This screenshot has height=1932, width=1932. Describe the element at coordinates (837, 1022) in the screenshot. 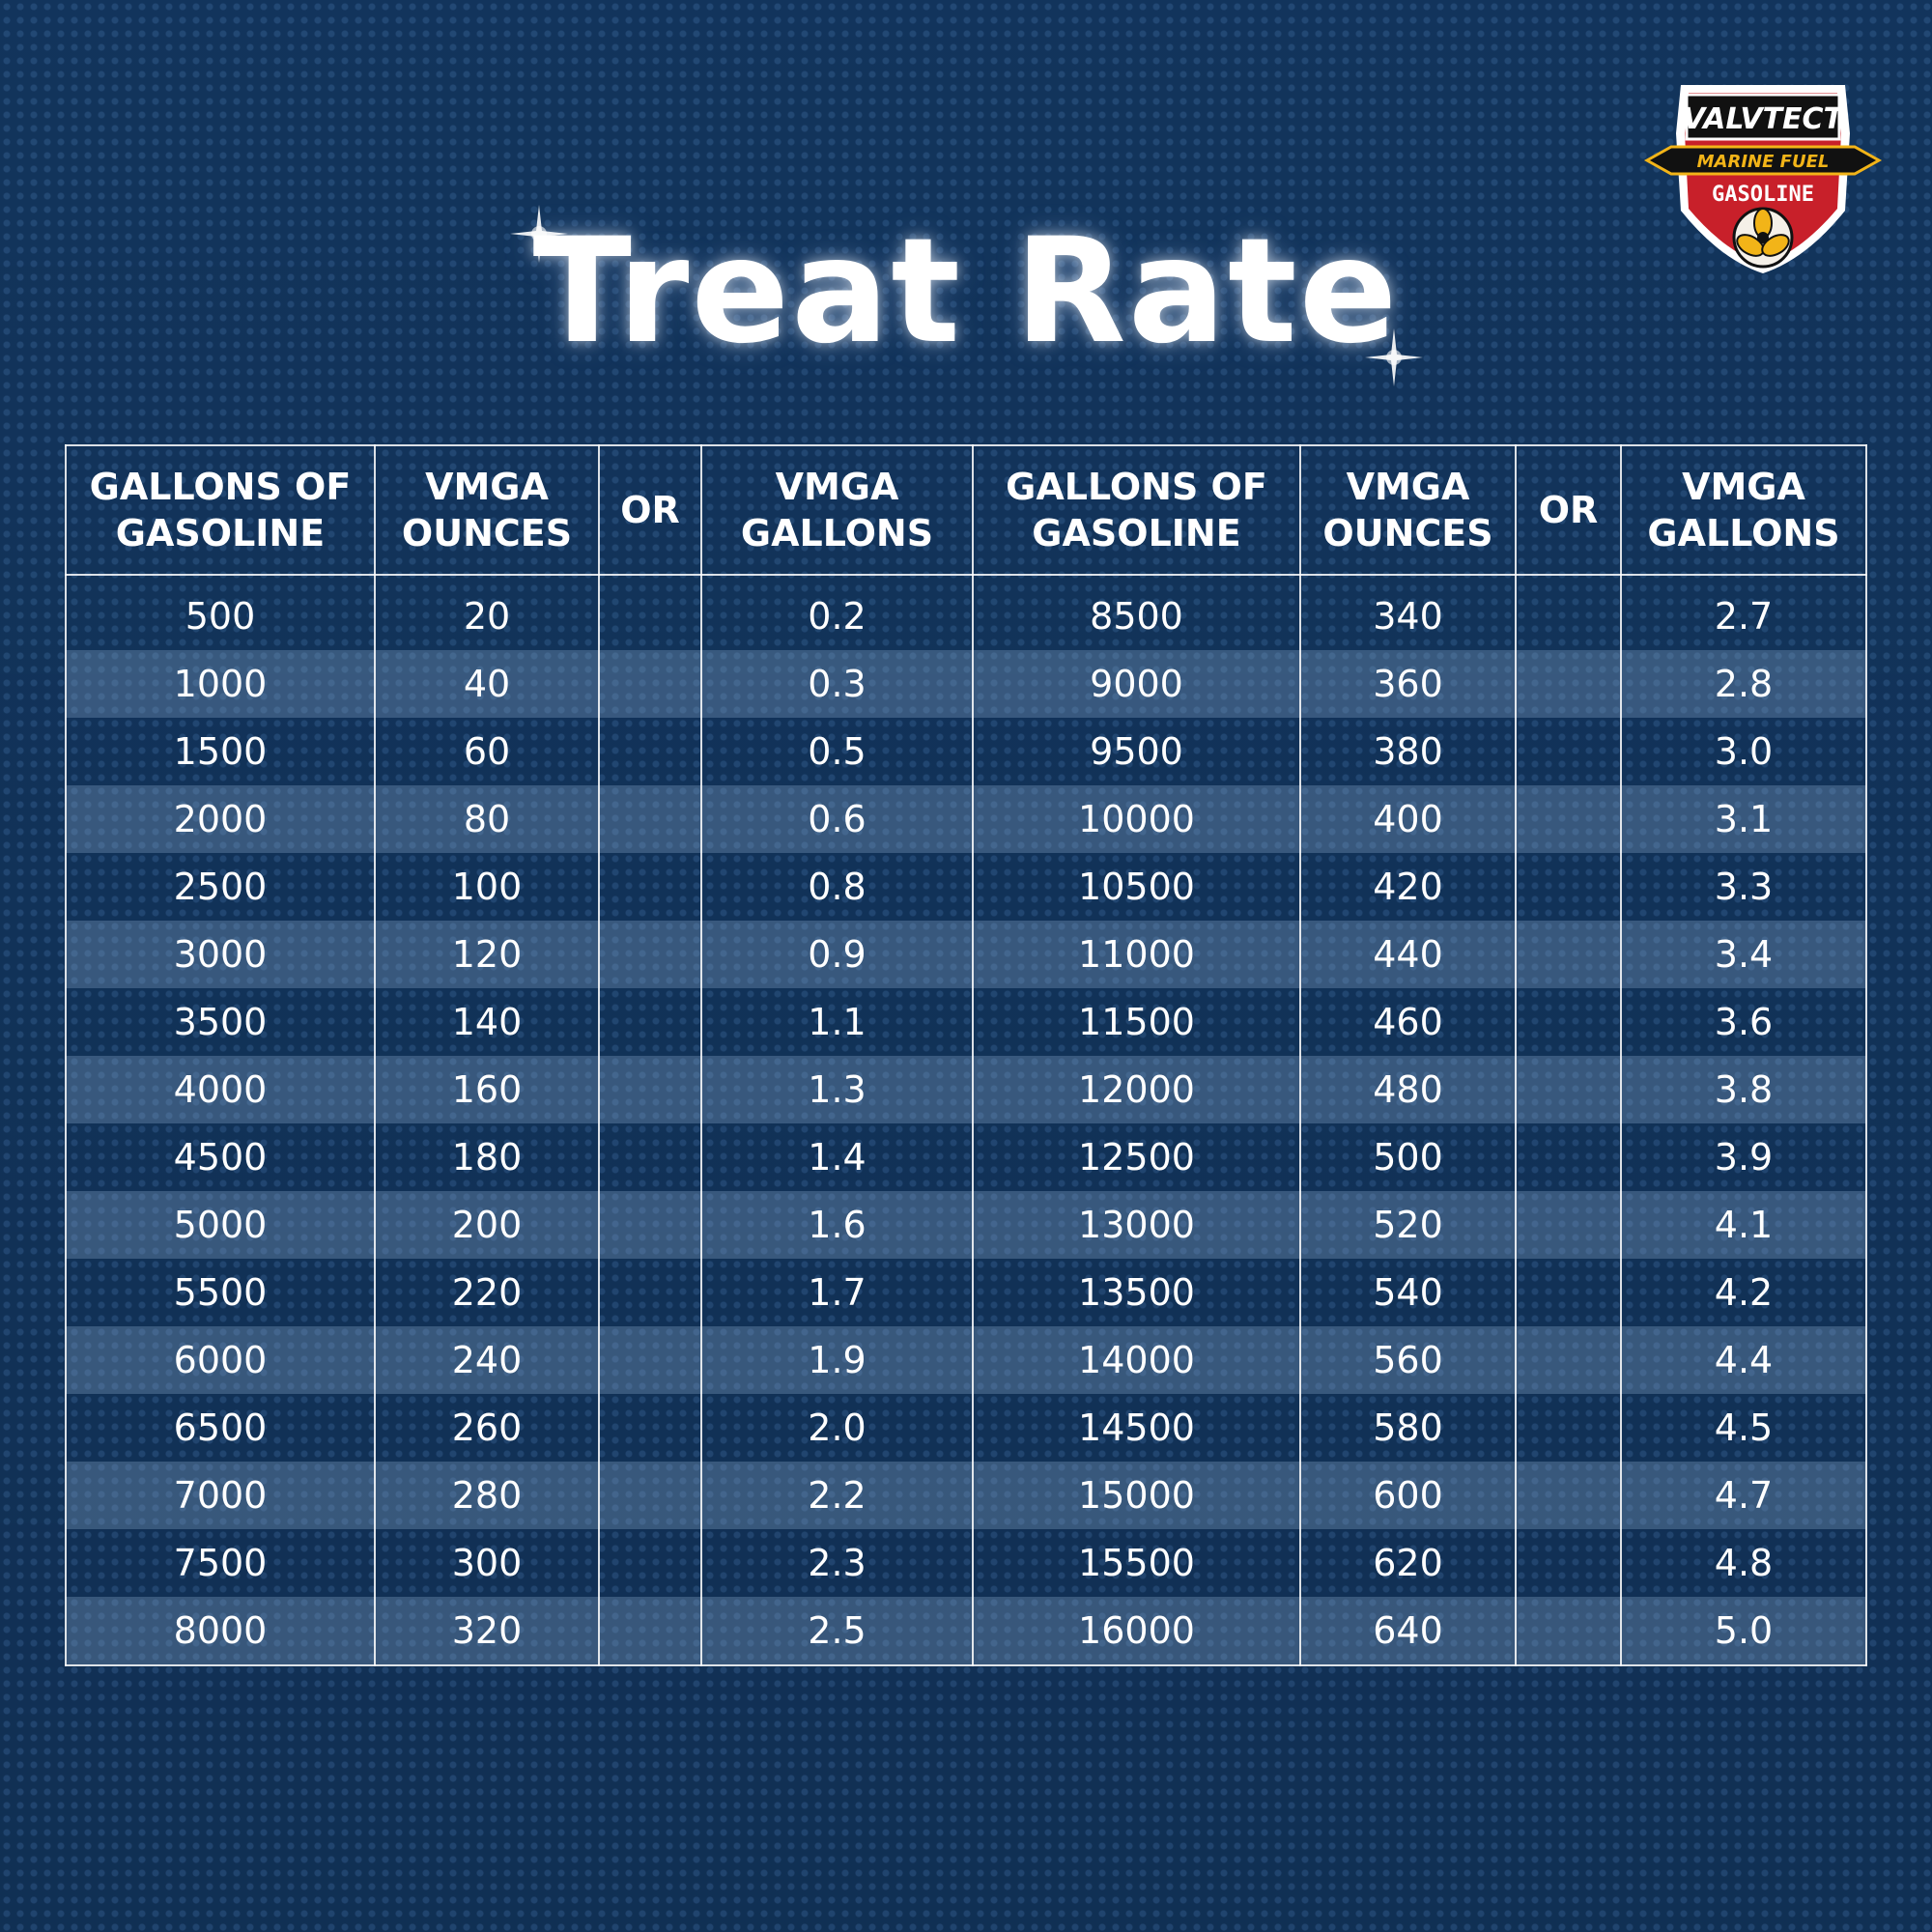

I see `table-cell: 1.1` at that location.